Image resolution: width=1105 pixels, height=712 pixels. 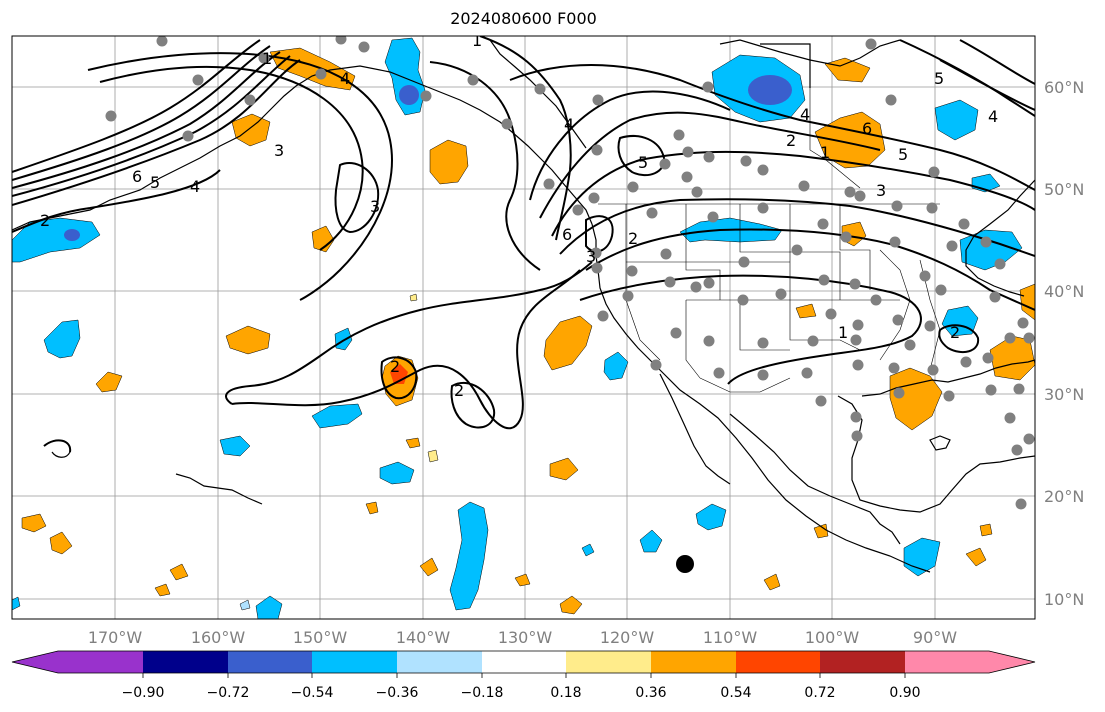 I want to click on lat-label: 20°N, so click(x=1064, y=496).